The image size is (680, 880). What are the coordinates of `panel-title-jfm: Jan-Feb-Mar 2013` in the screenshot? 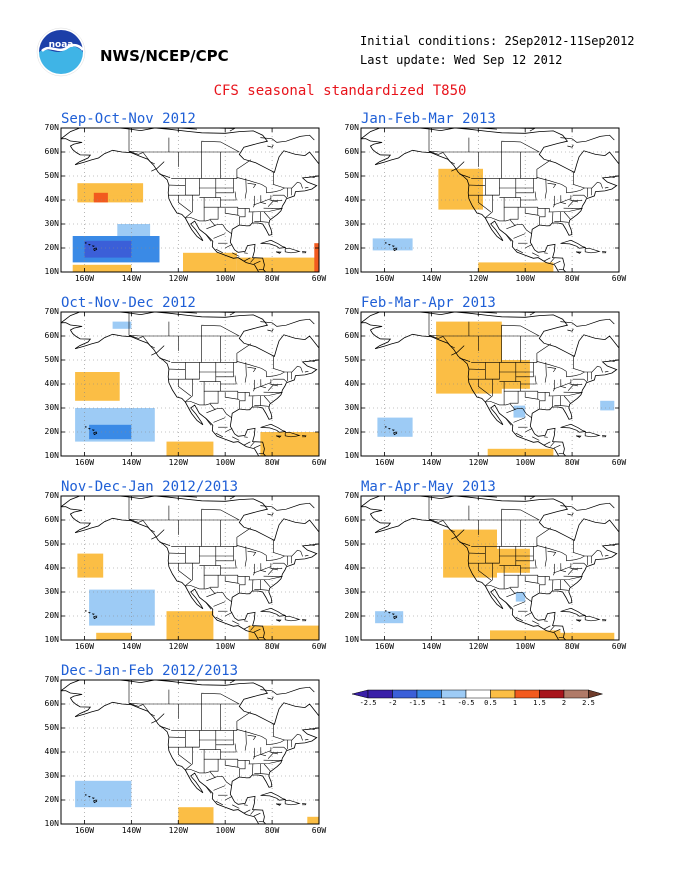 It's located at (428, 119).